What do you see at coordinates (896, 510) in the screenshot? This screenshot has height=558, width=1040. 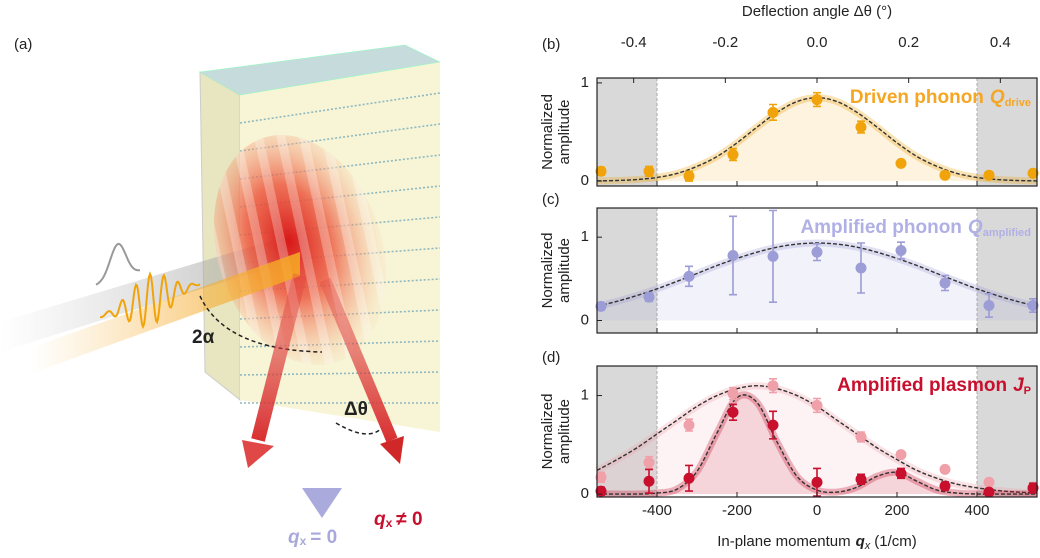 I see `x-tick-label: 200` at bounding box center [896, 510].